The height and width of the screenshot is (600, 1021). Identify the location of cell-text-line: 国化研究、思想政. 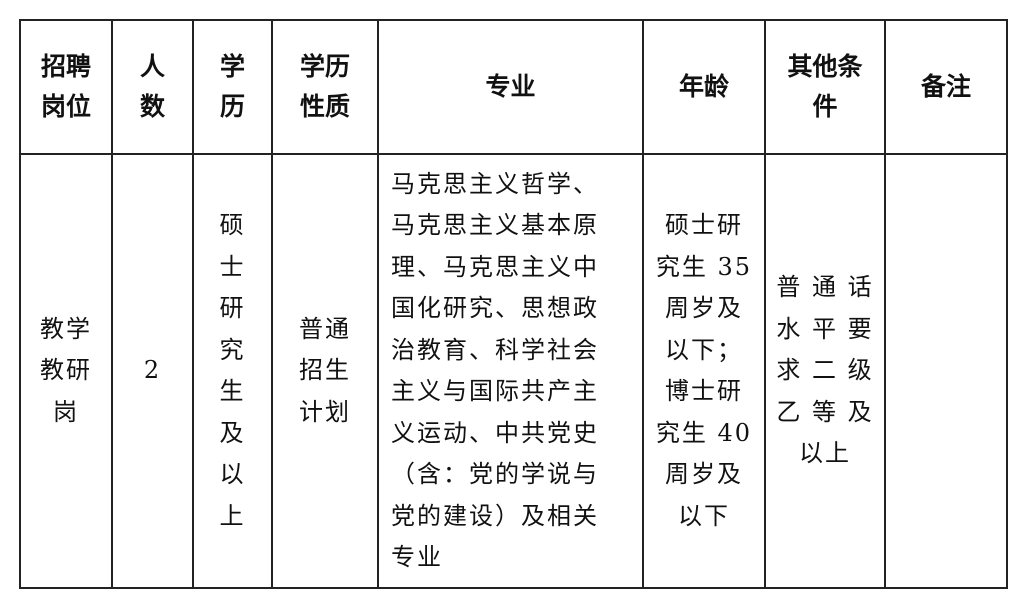
(495, 308).